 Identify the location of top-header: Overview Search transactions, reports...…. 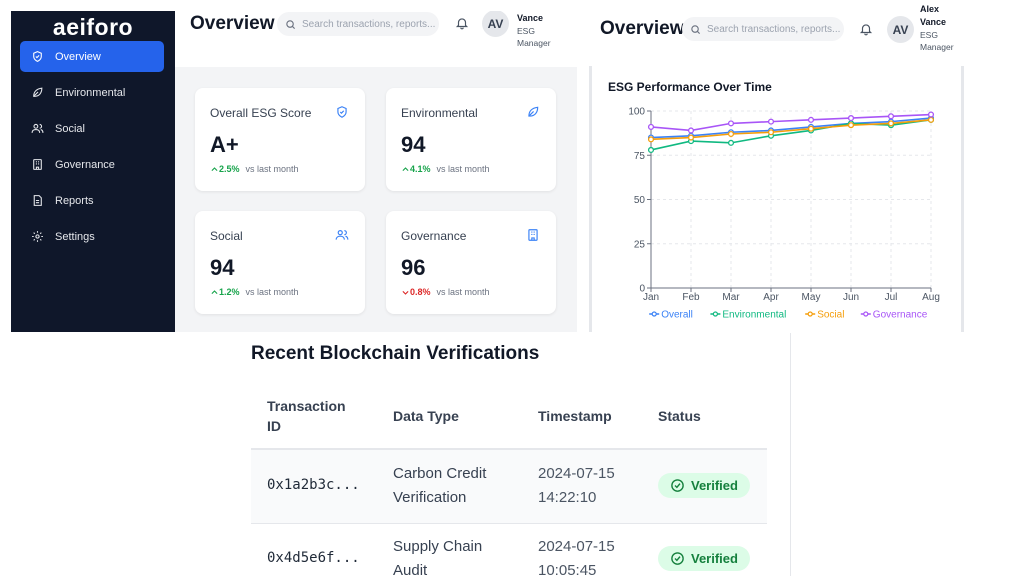
(376, 39).